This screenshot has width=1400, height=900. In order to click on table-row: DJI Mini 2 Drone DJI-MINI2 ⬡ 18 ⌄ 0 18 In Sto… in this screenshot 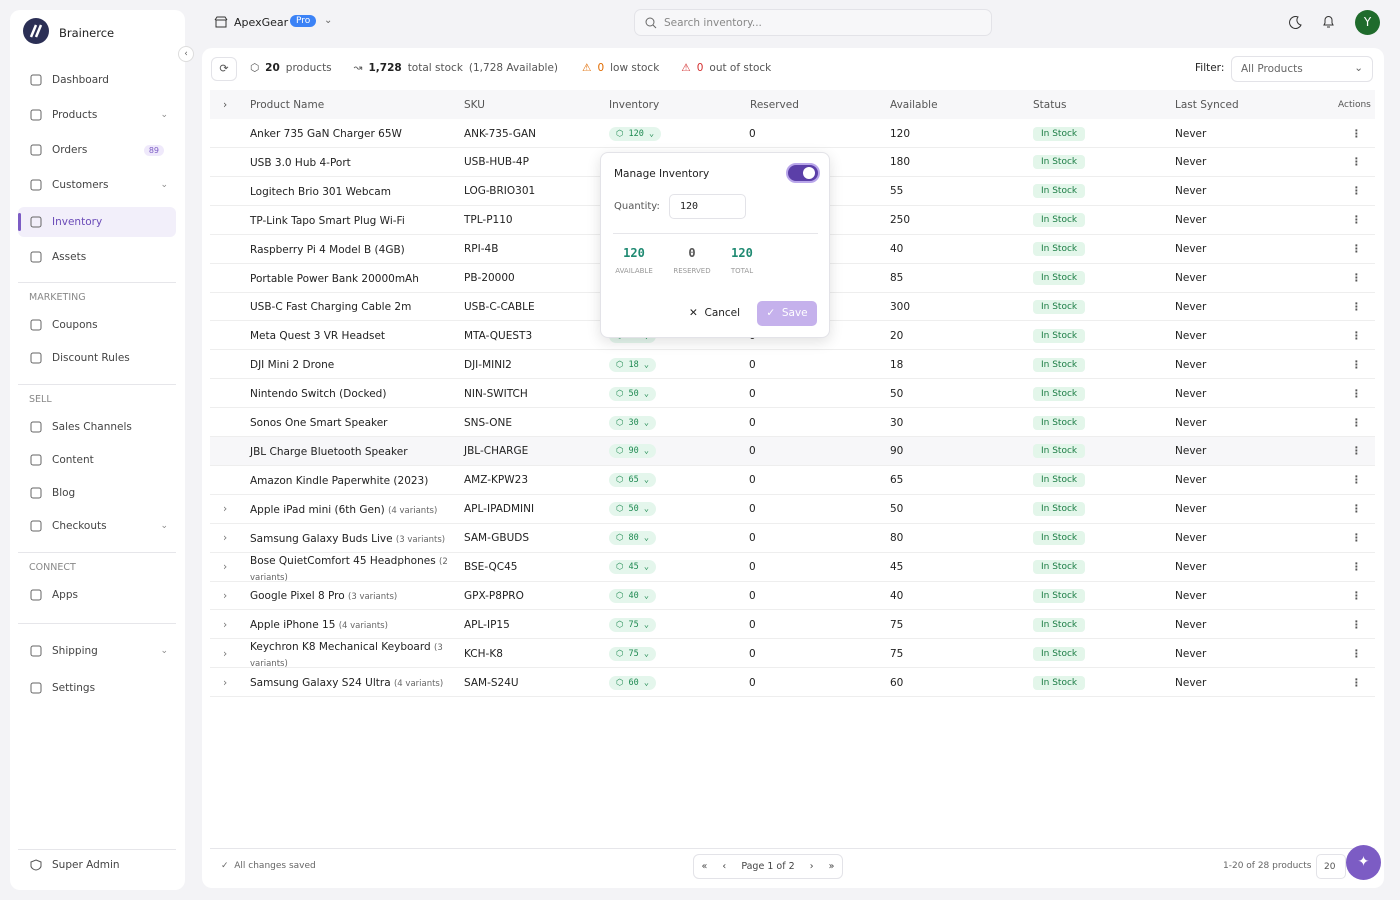, I will do `click(792, 365)`.